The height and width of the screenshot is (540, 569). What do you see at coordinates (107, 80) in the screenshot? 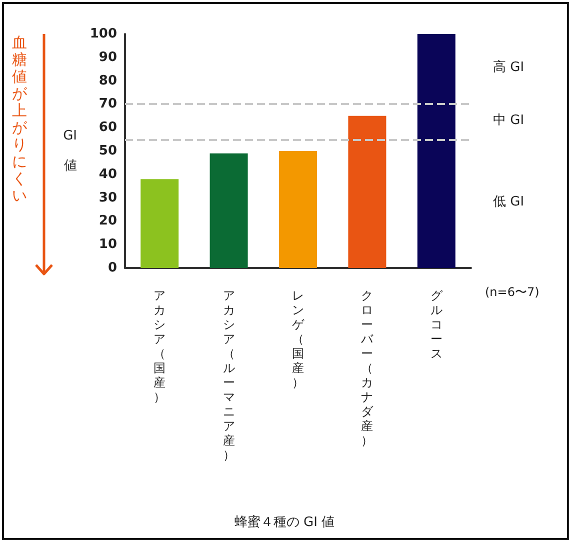
I see `y-tick-label: 80` at bounding box center [107, 80].